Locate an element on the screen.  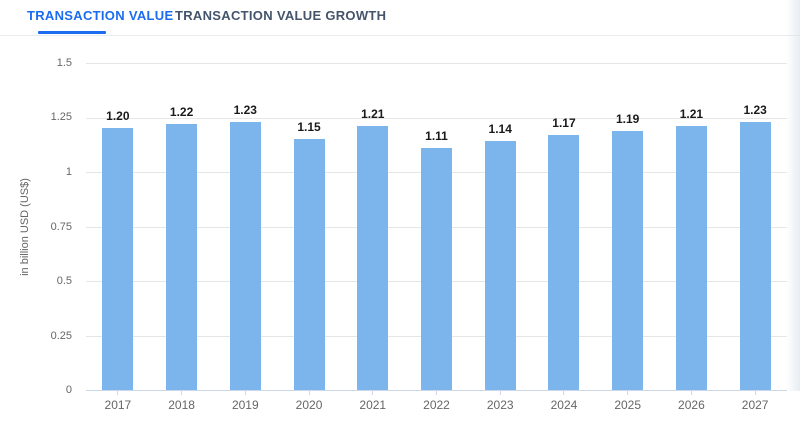
bar-2022 is located at coordinates (436, 269).